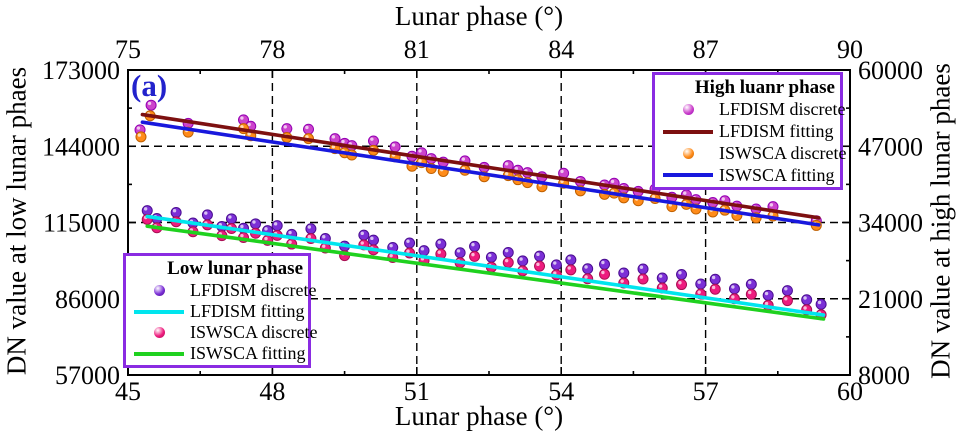 The height and width of the screenshot is (433, 958). I want to click on right-tick-label: 47000, so click(890, 146).